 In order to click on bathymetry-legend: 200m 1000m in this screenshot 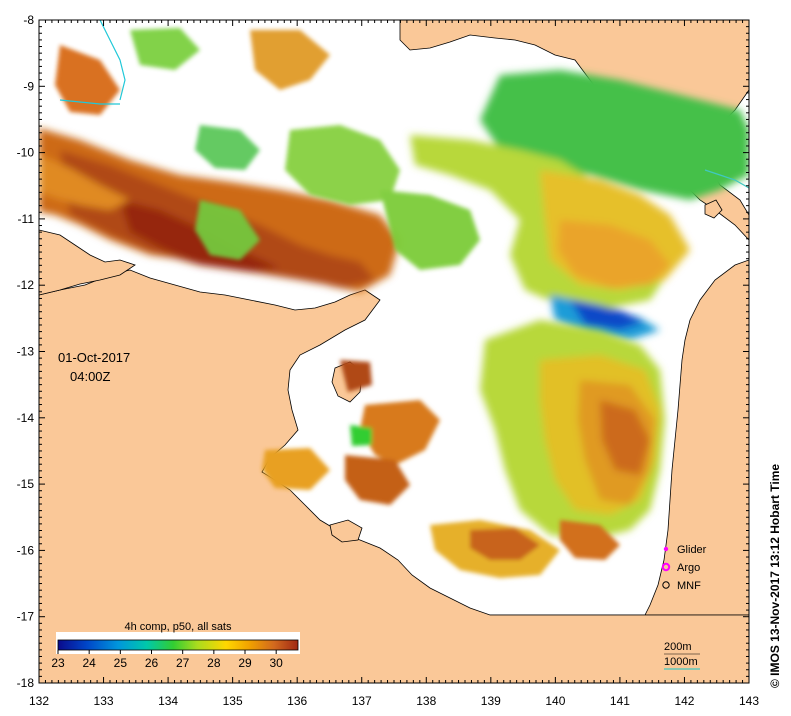, I will do `click(682, 655)`.